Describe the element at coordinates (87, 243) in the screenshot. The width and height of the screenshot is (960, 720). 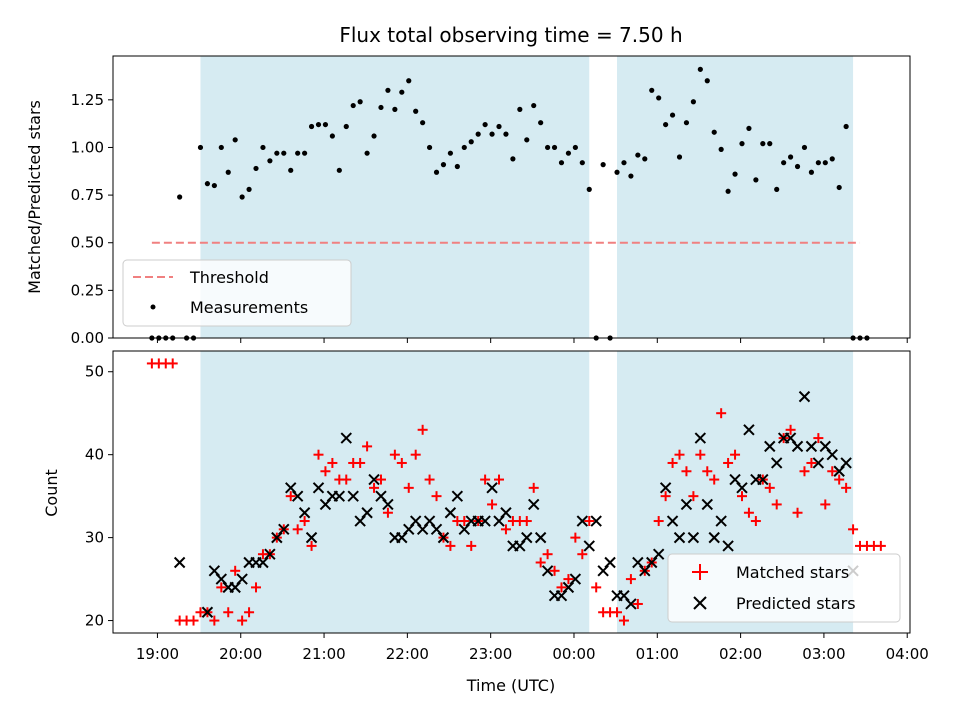
I see `y-tick-label: 0.50` at that location.